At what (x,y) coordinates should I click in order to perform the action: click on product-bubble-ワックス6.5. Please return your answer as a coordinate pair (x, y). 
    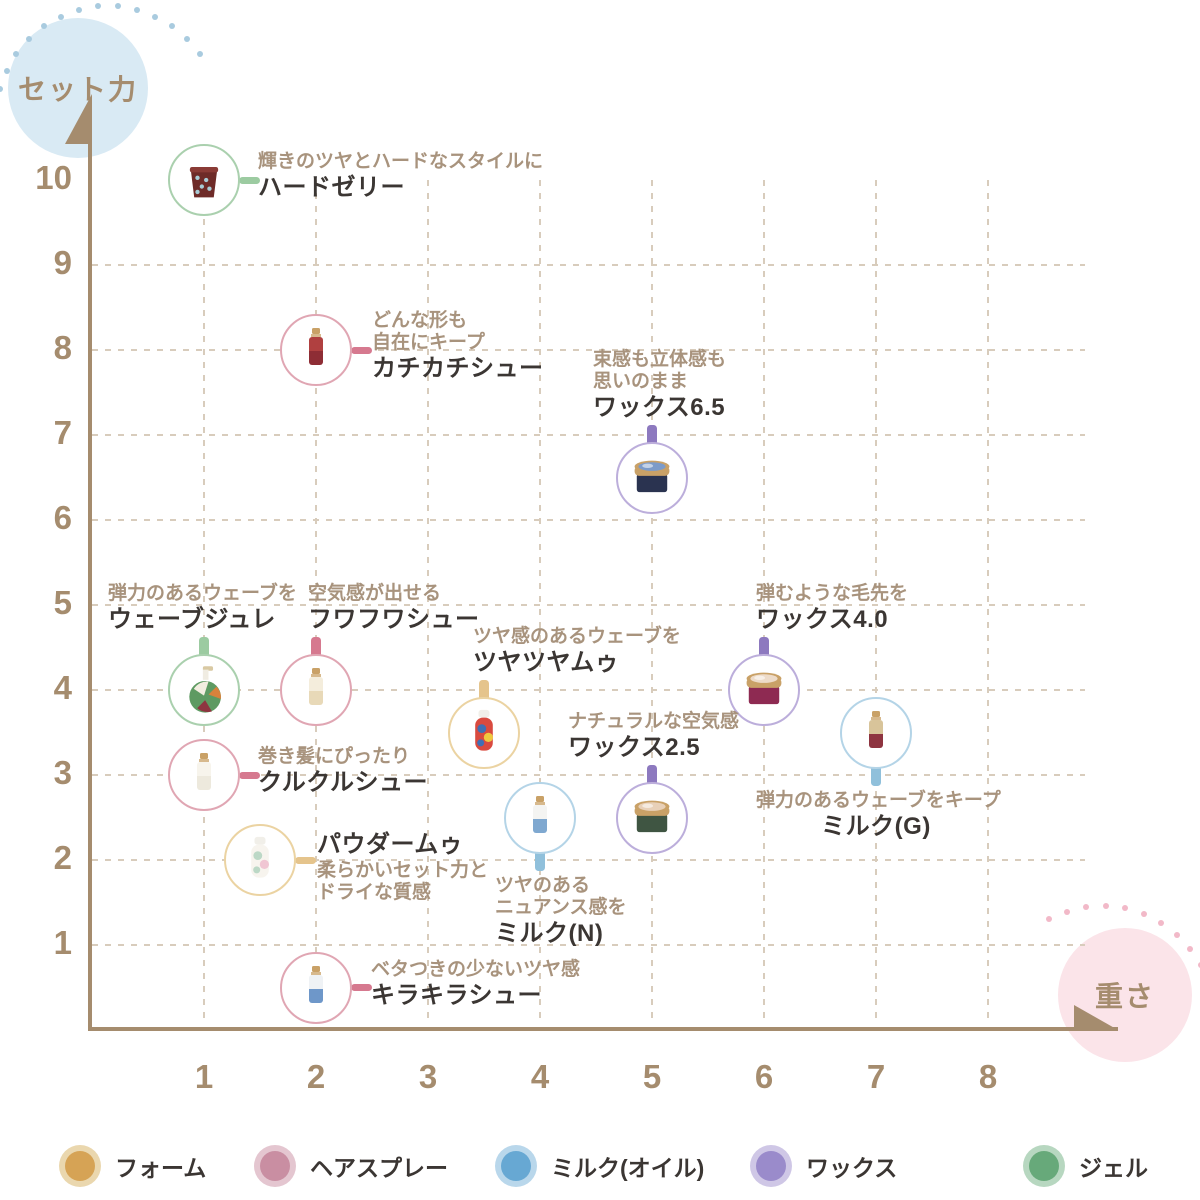
    Looking at the image, I should click on (652, 477).